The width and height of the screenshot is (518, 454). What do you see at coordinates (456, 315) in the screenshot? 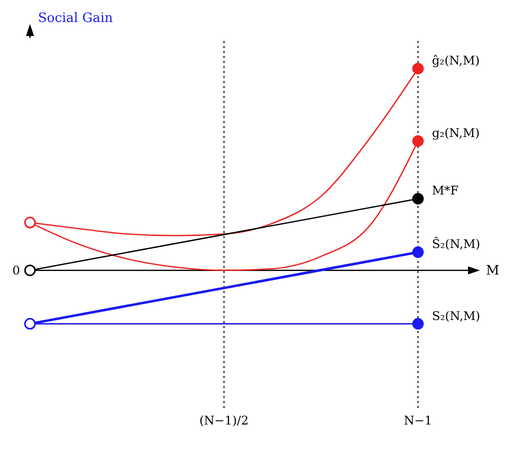
I see `series-label: S₂(N,M)` at bounding box center [456, 315].